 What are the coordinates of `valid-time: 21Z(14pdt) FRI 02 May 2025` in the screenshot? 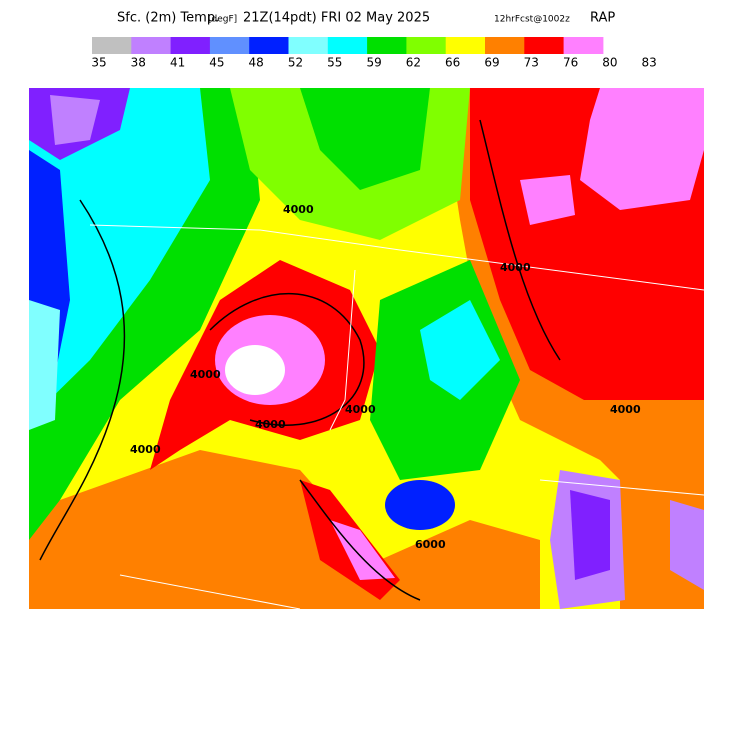 It's located at (336, 18).